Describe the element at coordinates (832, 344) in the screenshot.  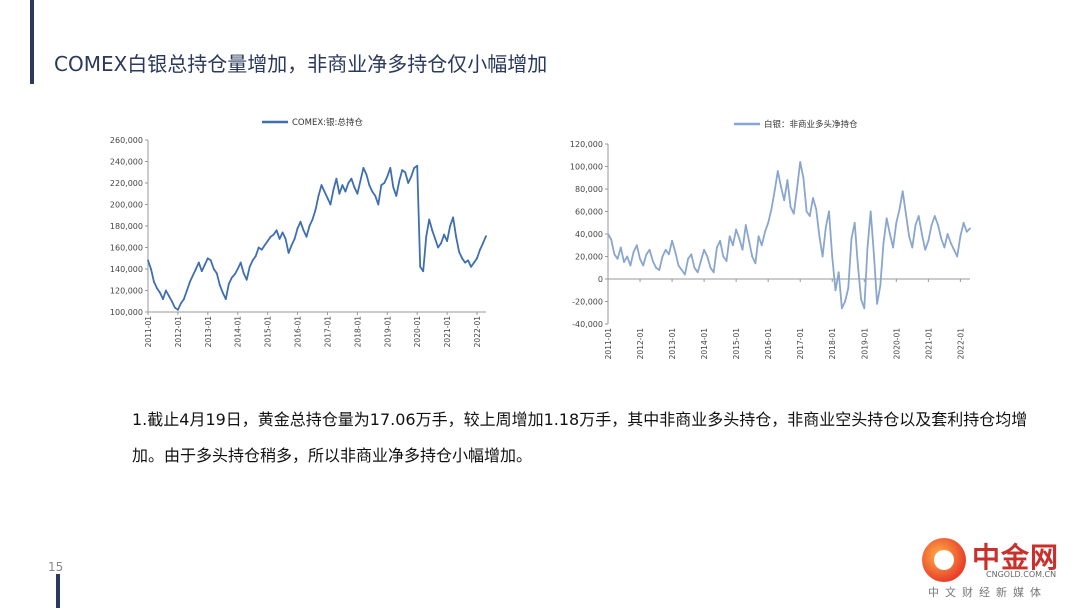
I see `x-tick-label: 2018-01` at that location.